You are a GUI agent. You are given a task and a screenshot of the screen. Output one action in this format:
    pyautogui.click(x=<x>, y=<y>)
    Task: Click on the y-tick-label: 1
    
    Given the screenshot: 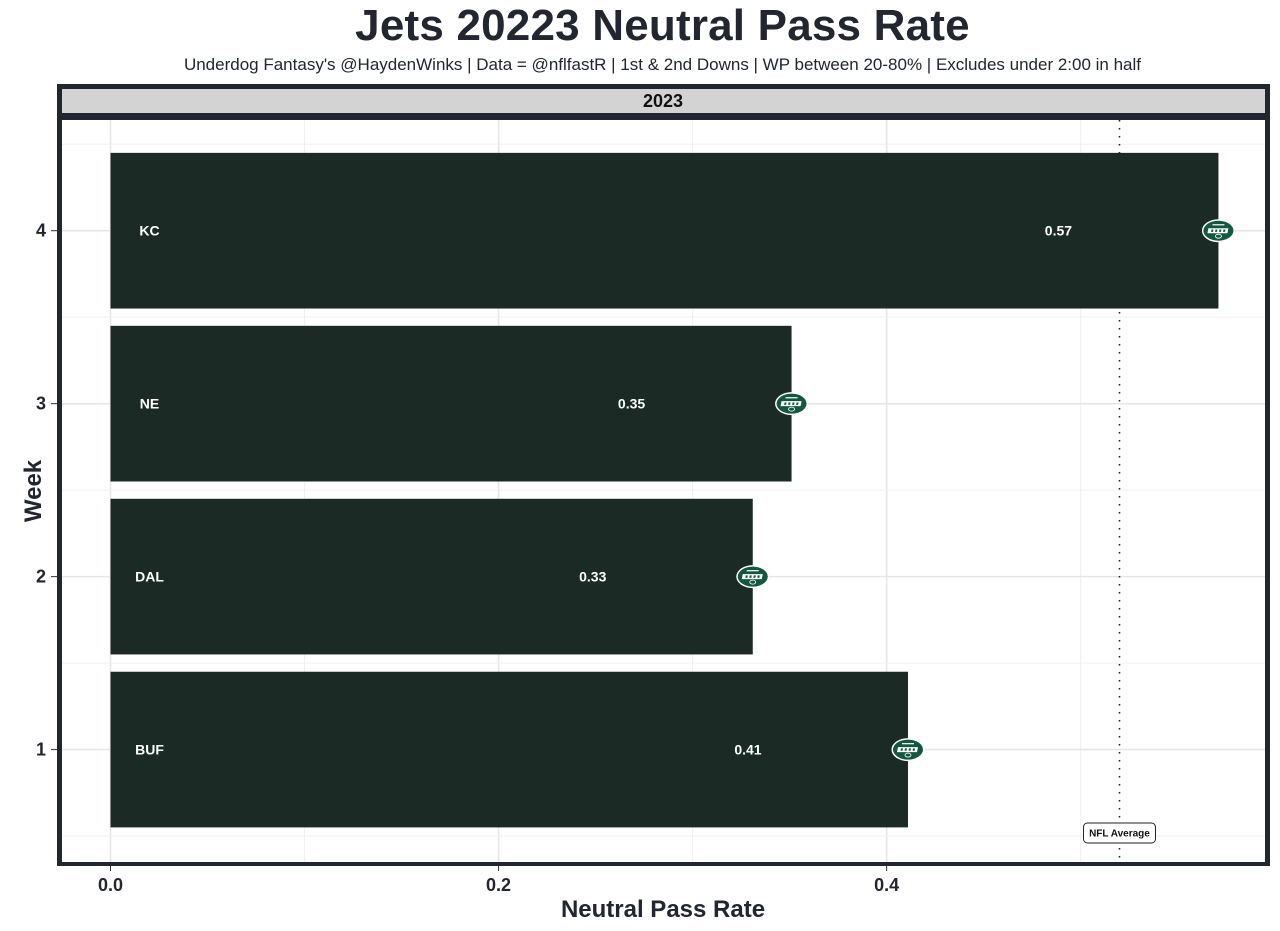 What is the action you would take?
    pyautogui.click(x=41, y=750)
    